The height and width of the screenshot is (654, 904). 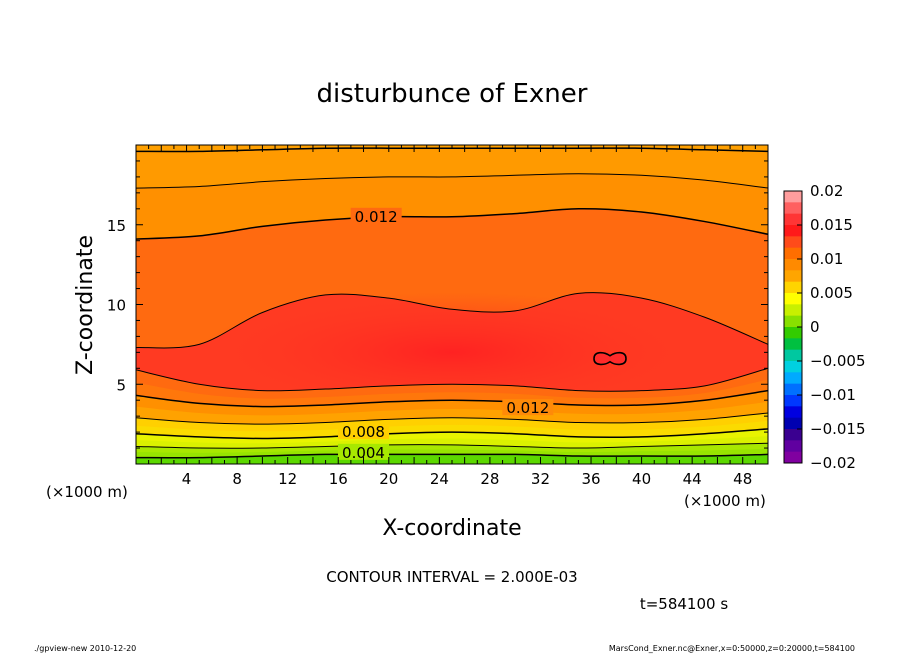 What do you see at coordinates (116, 306) in the screenshot?
I see `y-tick-label: 10` at bounding box center [116, 306].